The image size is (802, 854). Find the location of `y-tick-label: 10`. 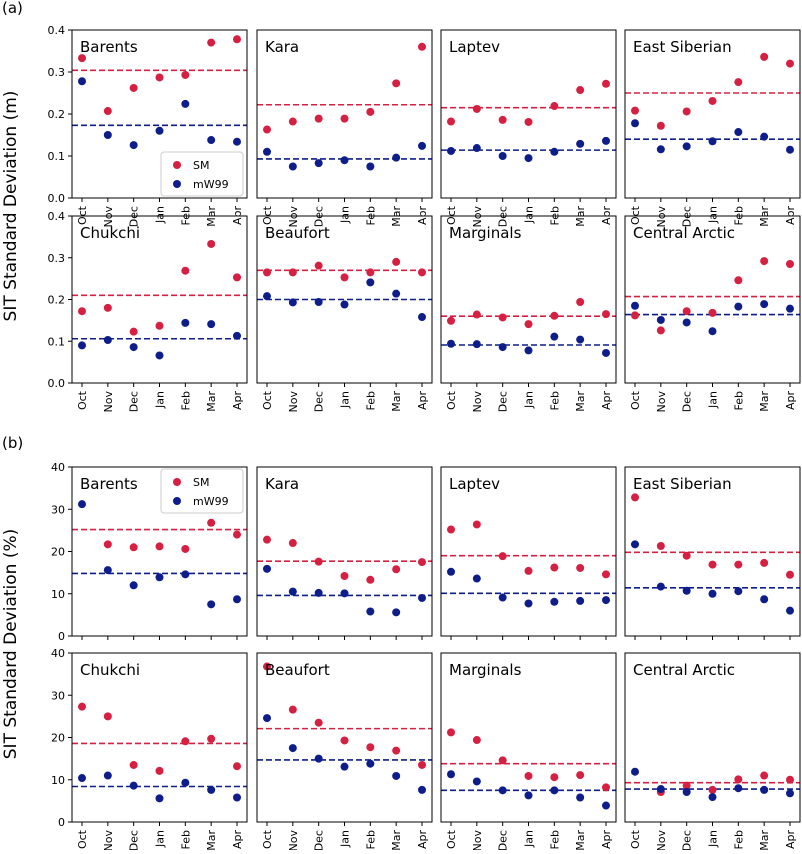

y-tick-label: 10 is located at coordinates (58, 780).